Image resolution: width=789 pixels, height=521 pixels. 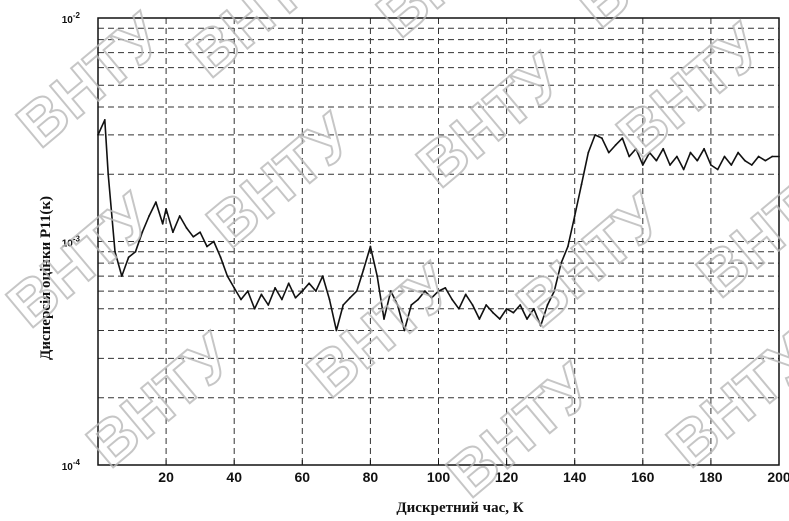 I want to click on x-tick-label: 20, so click(x=166, y=477).